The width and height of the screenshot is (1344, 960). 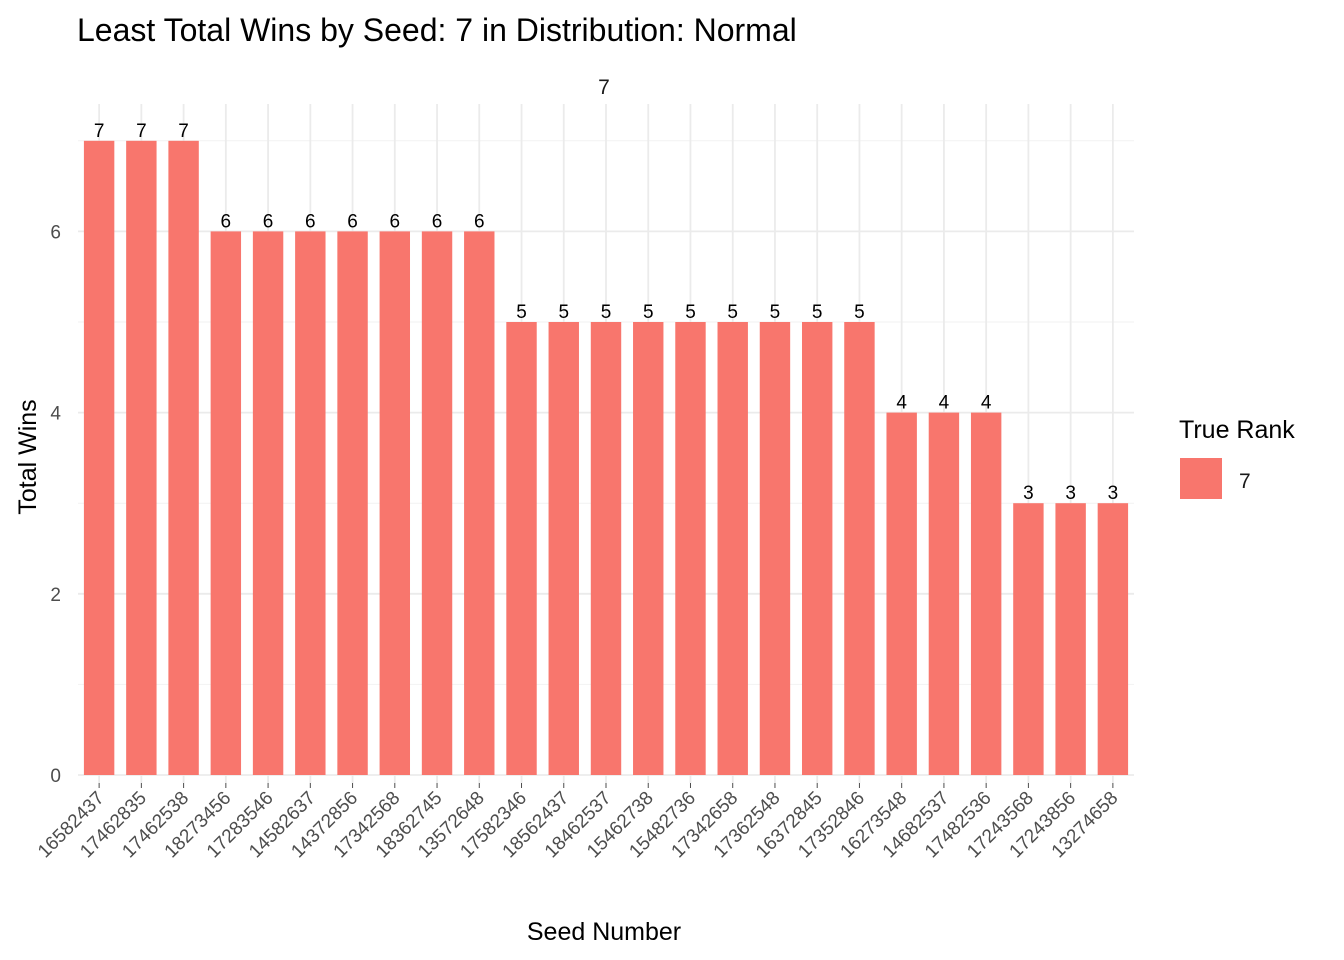 What do you see at coordinates (55, 232) in the screenshot?
I see `y-tick-label: 6` at bounding box center [55, 232].